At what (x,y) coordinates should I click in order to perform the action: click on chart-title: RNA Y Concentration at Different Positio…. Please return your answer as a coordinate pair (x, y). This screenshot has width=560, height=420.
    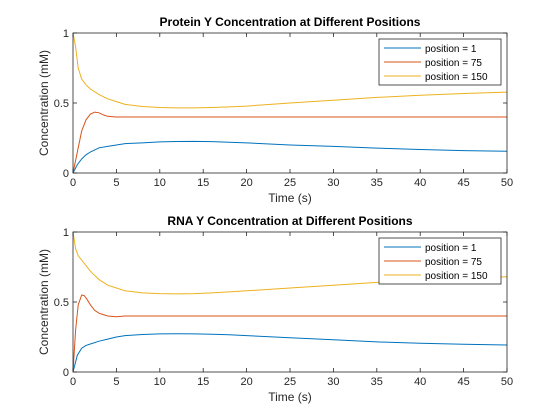
    Looking at the image, I should click on (289, 221).